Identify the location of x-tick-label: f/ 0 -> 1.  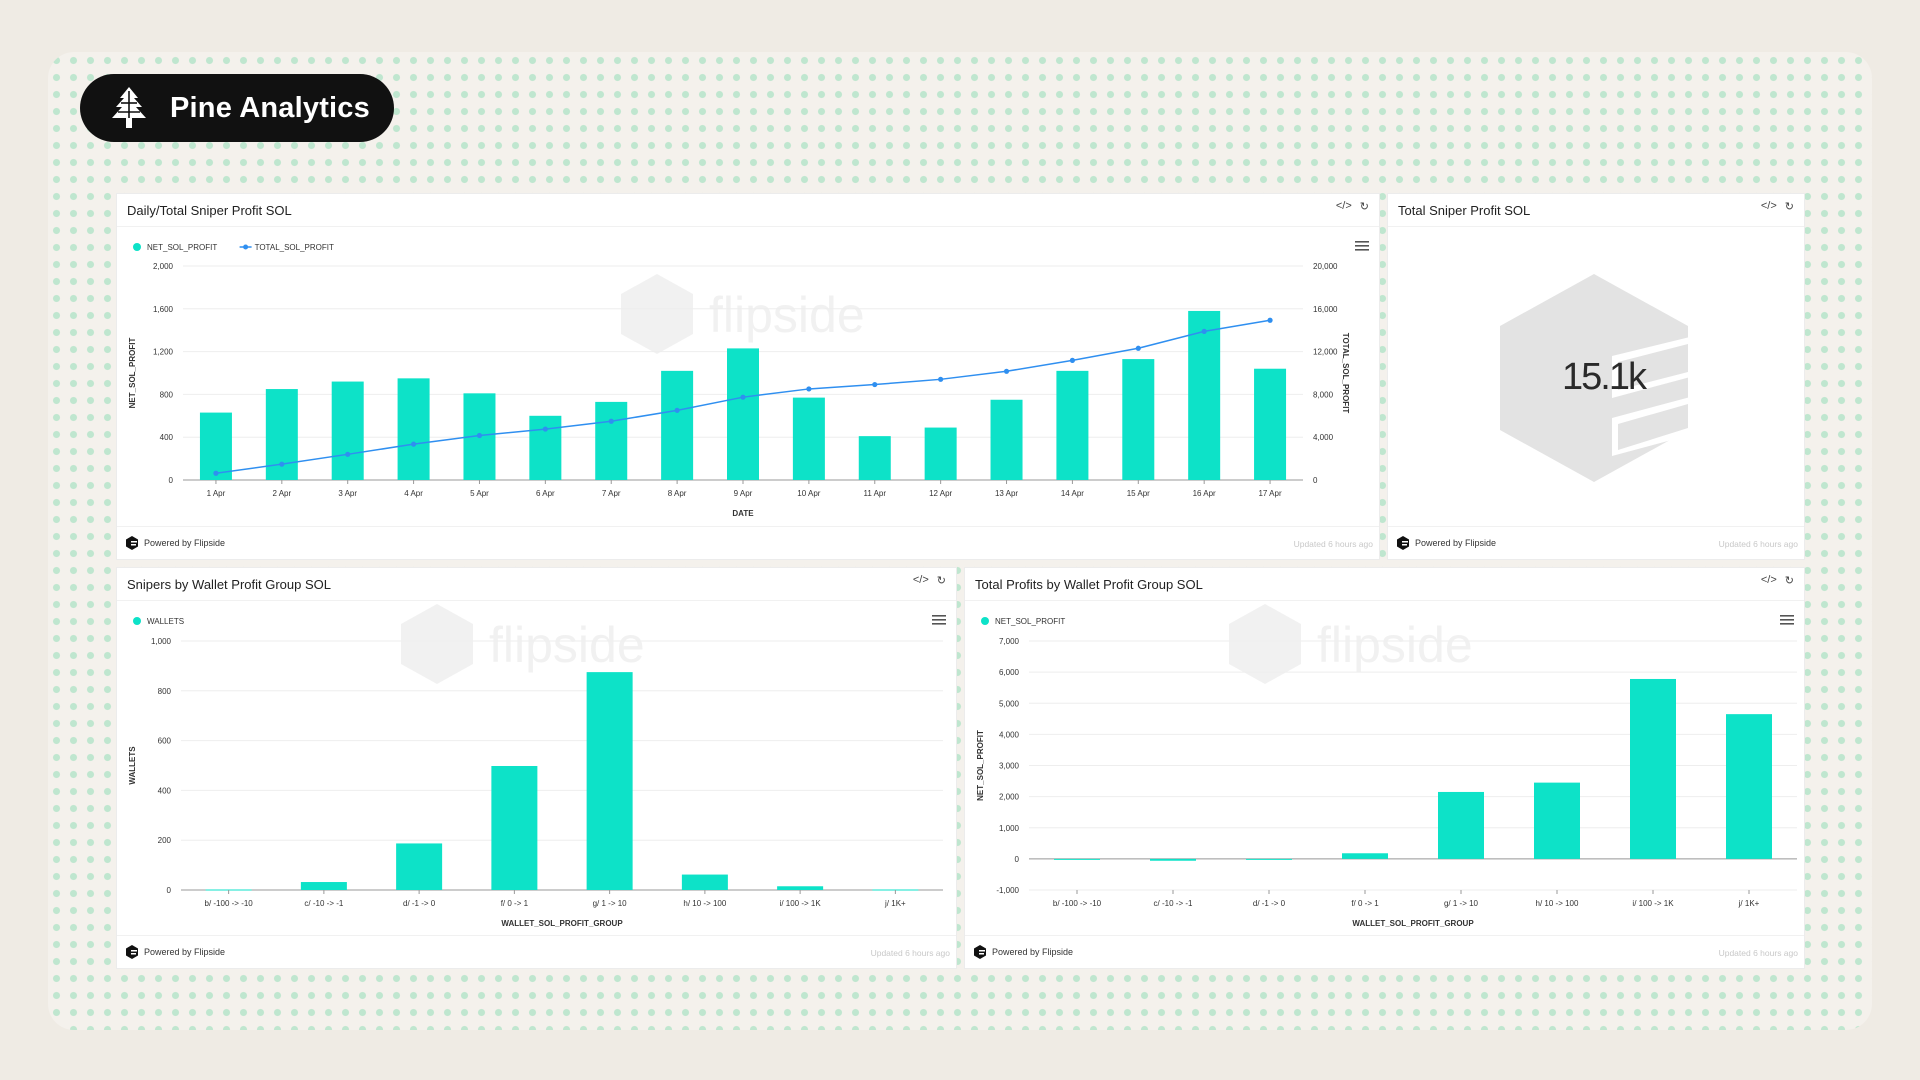
(515, 903).